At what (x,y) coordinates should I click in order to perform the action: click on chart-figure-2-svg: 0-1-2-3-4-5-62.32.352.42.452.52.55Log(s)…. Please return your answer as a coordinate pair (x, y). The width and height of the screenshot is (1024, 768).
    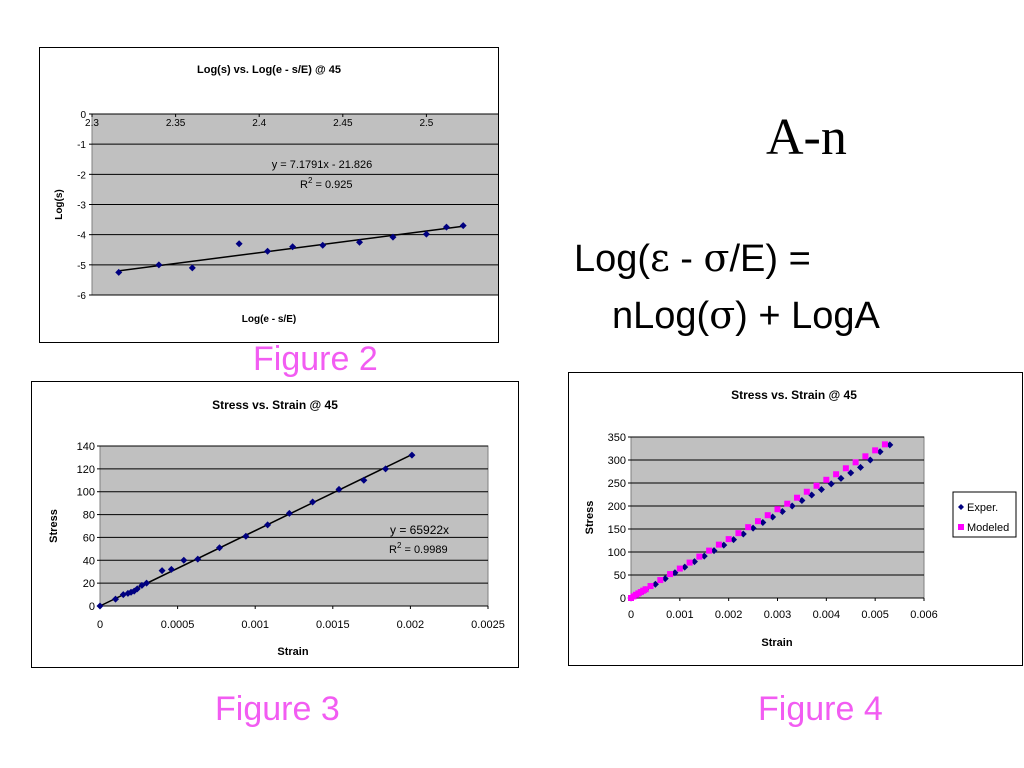
    Looking at the image, I should click on (276, 194).